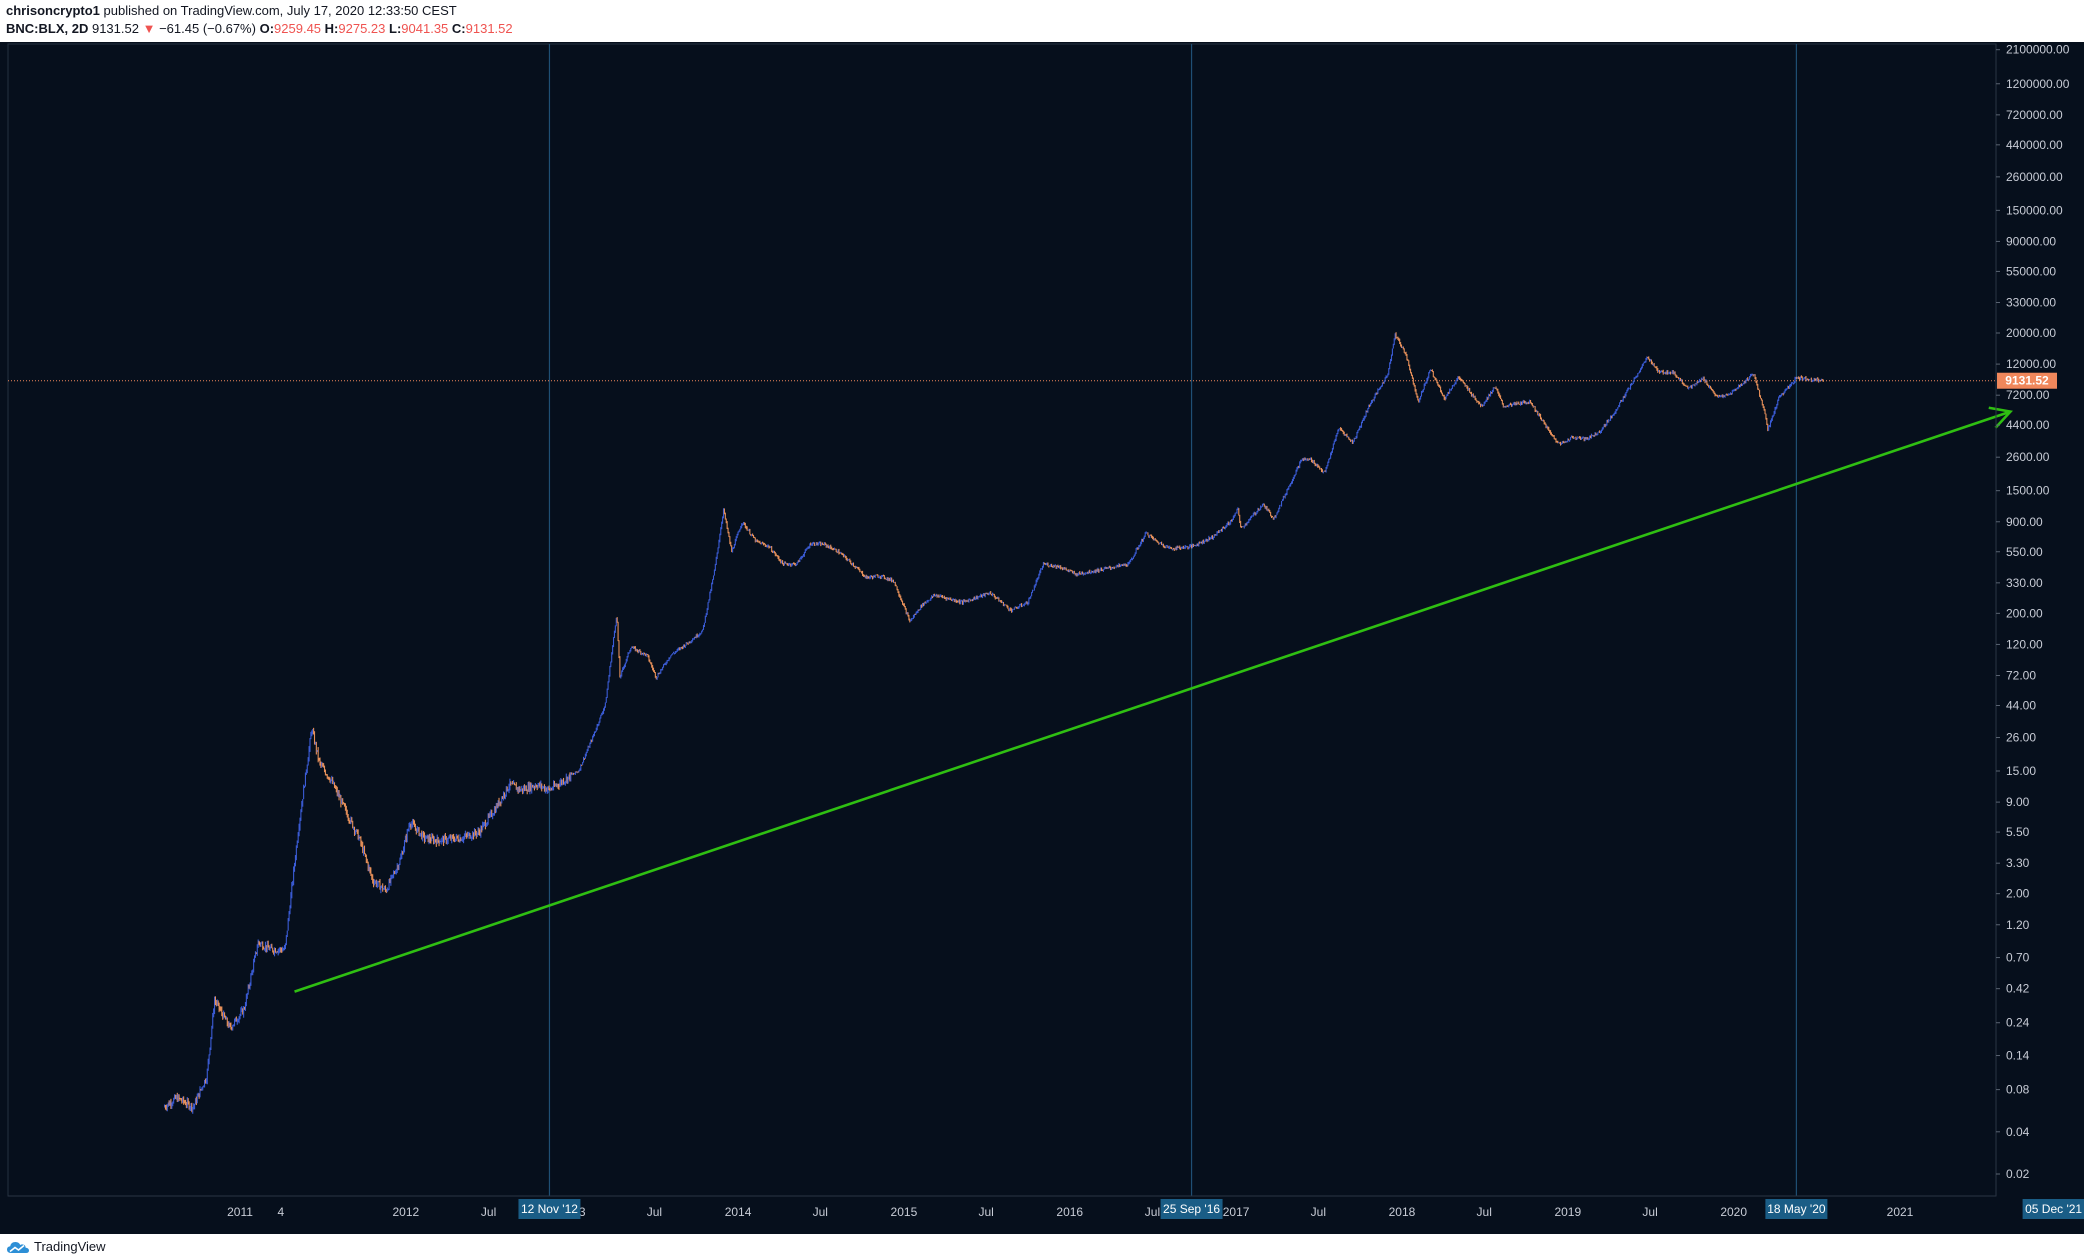 The image size is (2084, 1260). Describe the element at coordinates (2031, 241) in the screenshot. I see `price-tick-label: 90000.00` at that location.